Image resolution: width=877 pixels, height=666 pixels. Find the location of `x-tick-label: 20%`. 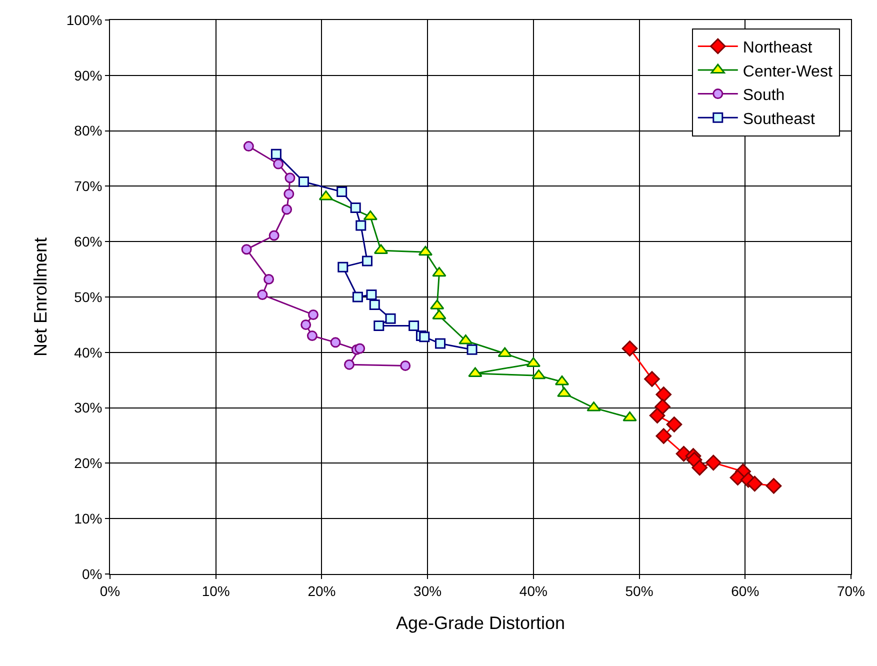

x-tick-label: 20% is located at coordinates (322, 590).